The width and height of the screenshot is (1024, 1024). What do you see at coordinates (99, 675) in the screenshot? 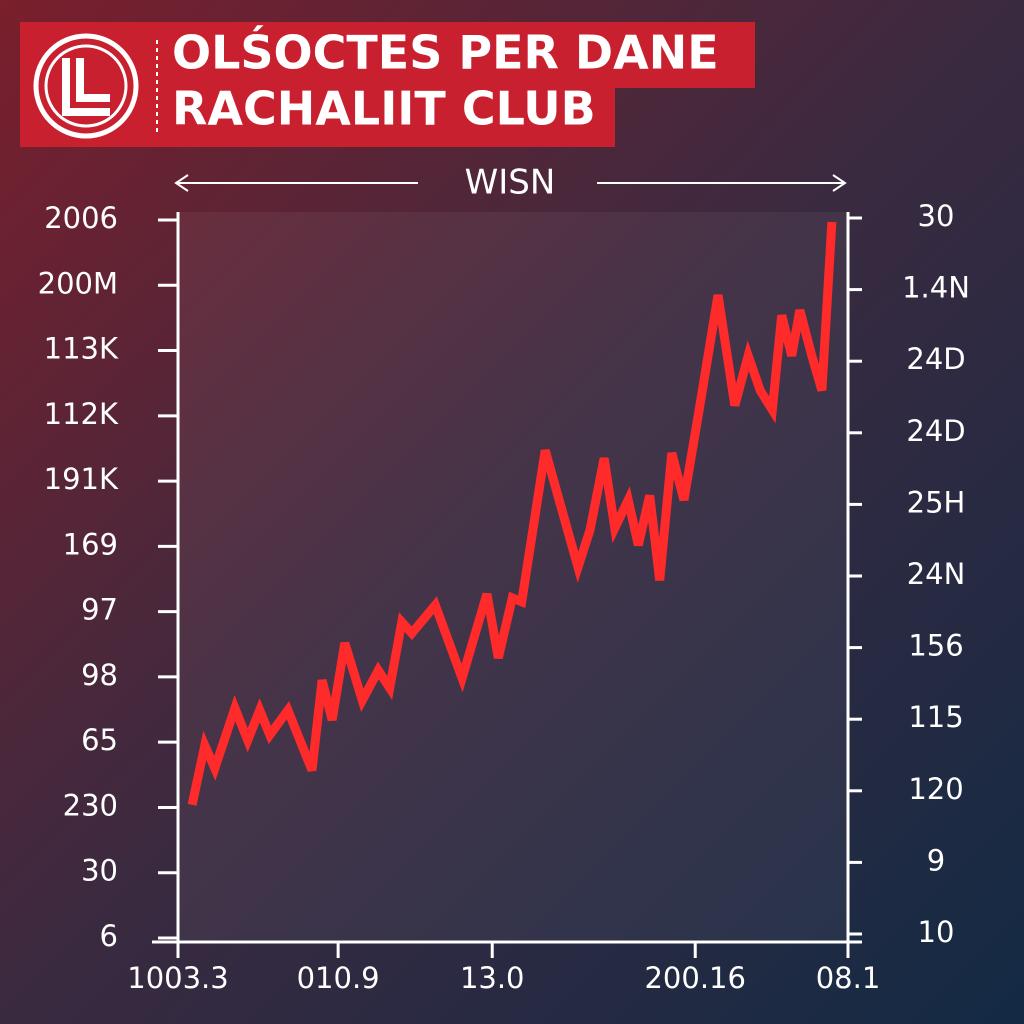
I see `y-tick-label: 98` at bounding box center [99, 675].